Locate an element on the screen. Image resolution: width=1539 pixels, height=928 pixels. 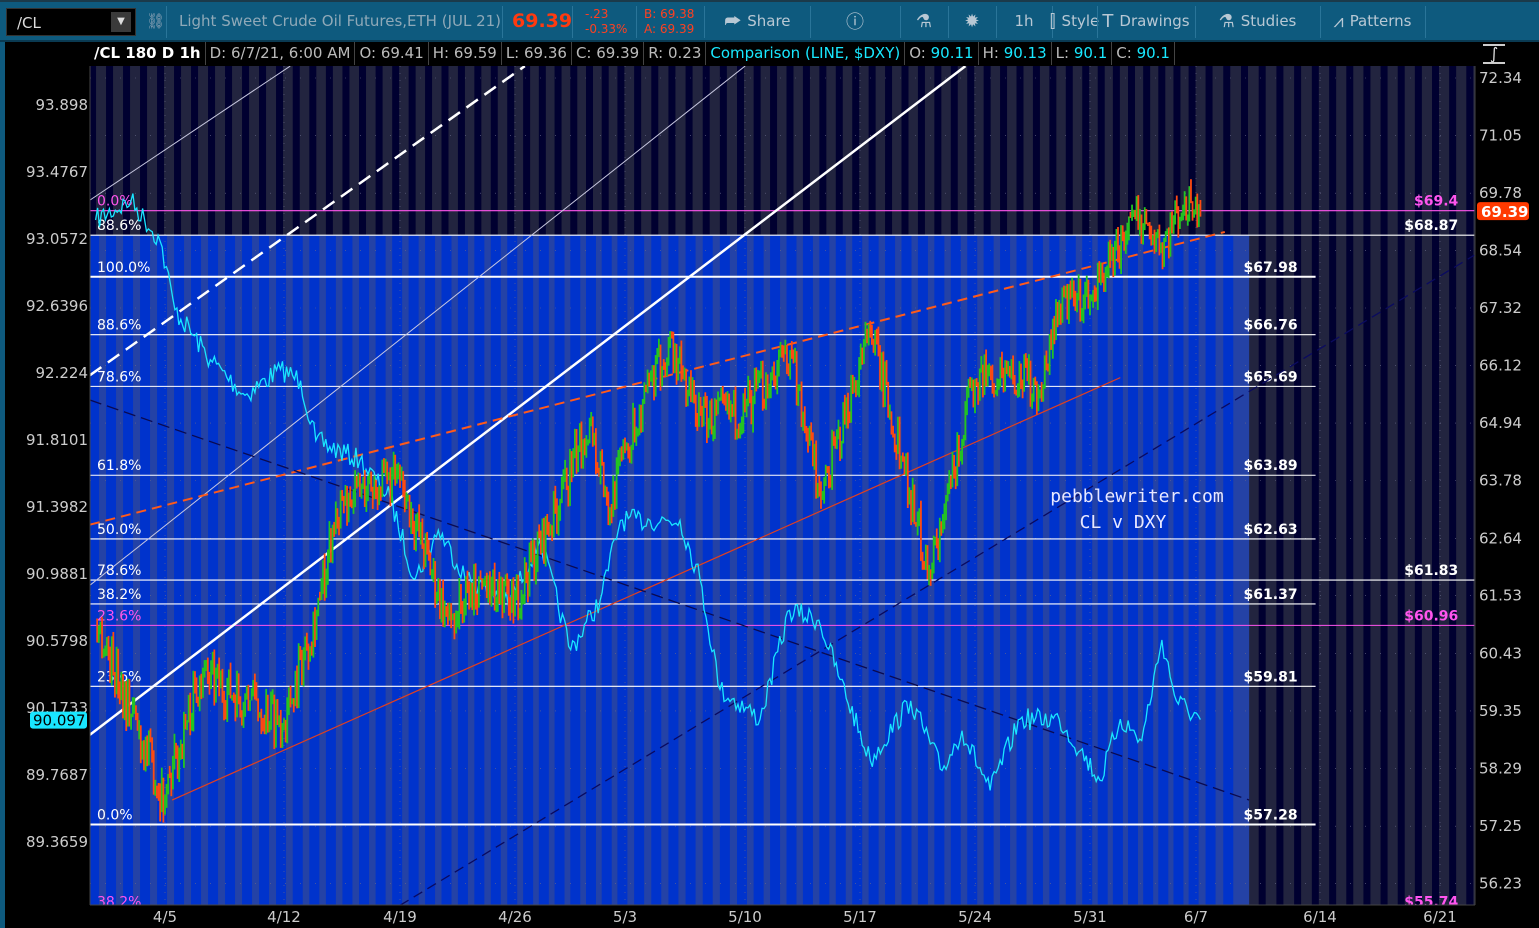
left-axis-tick: 90.9881 is located at coordinates (57, 574).